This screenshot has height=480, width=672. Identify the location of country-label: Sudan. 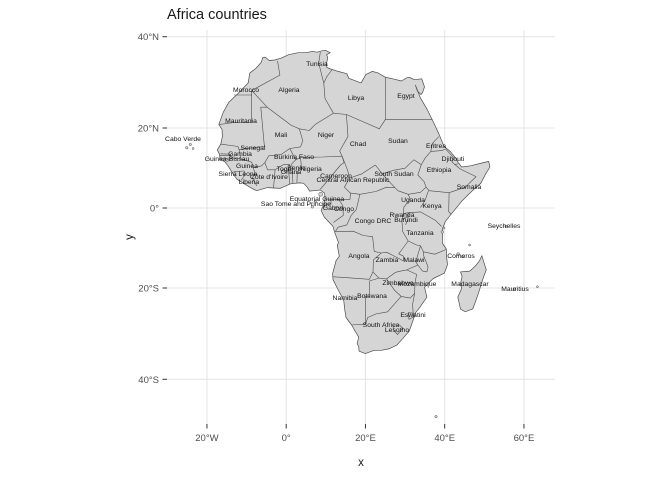
(398, 141).